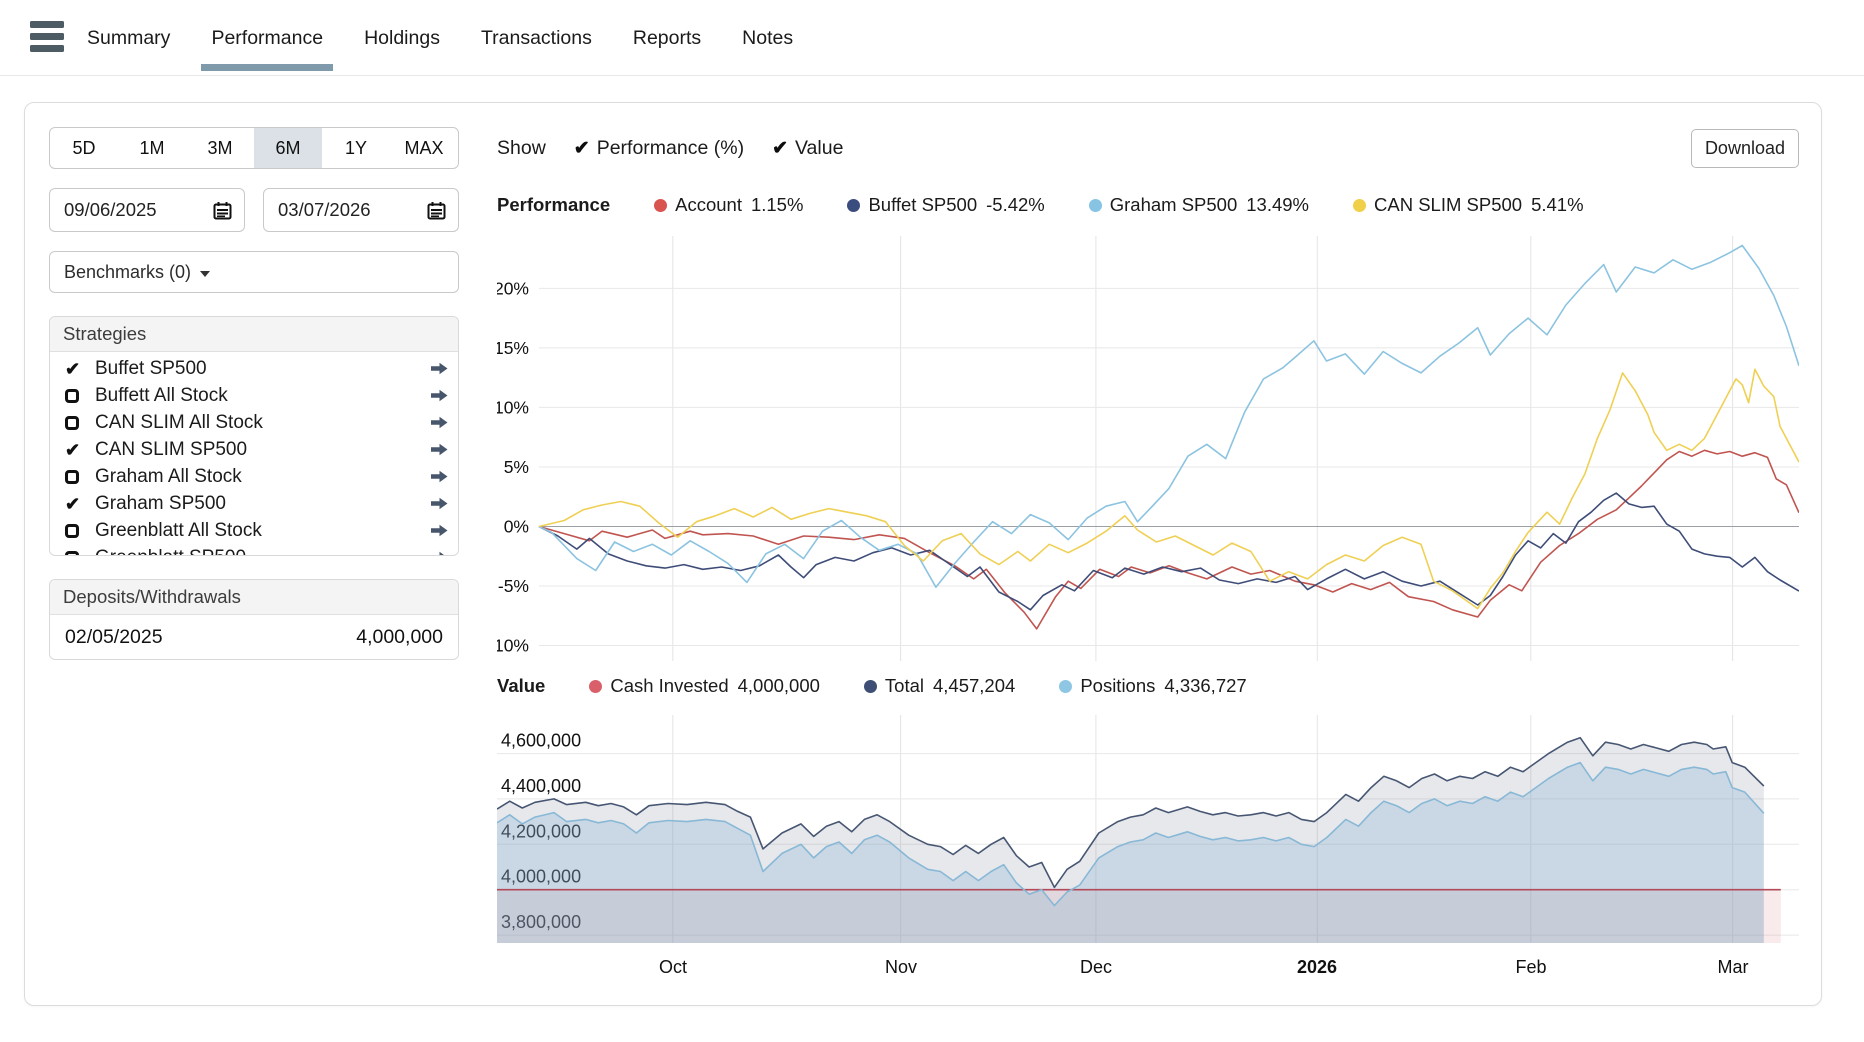  Describe the element at coordinates (513, 288) in the screenshot. I see `svg-text: 20%` at that location.